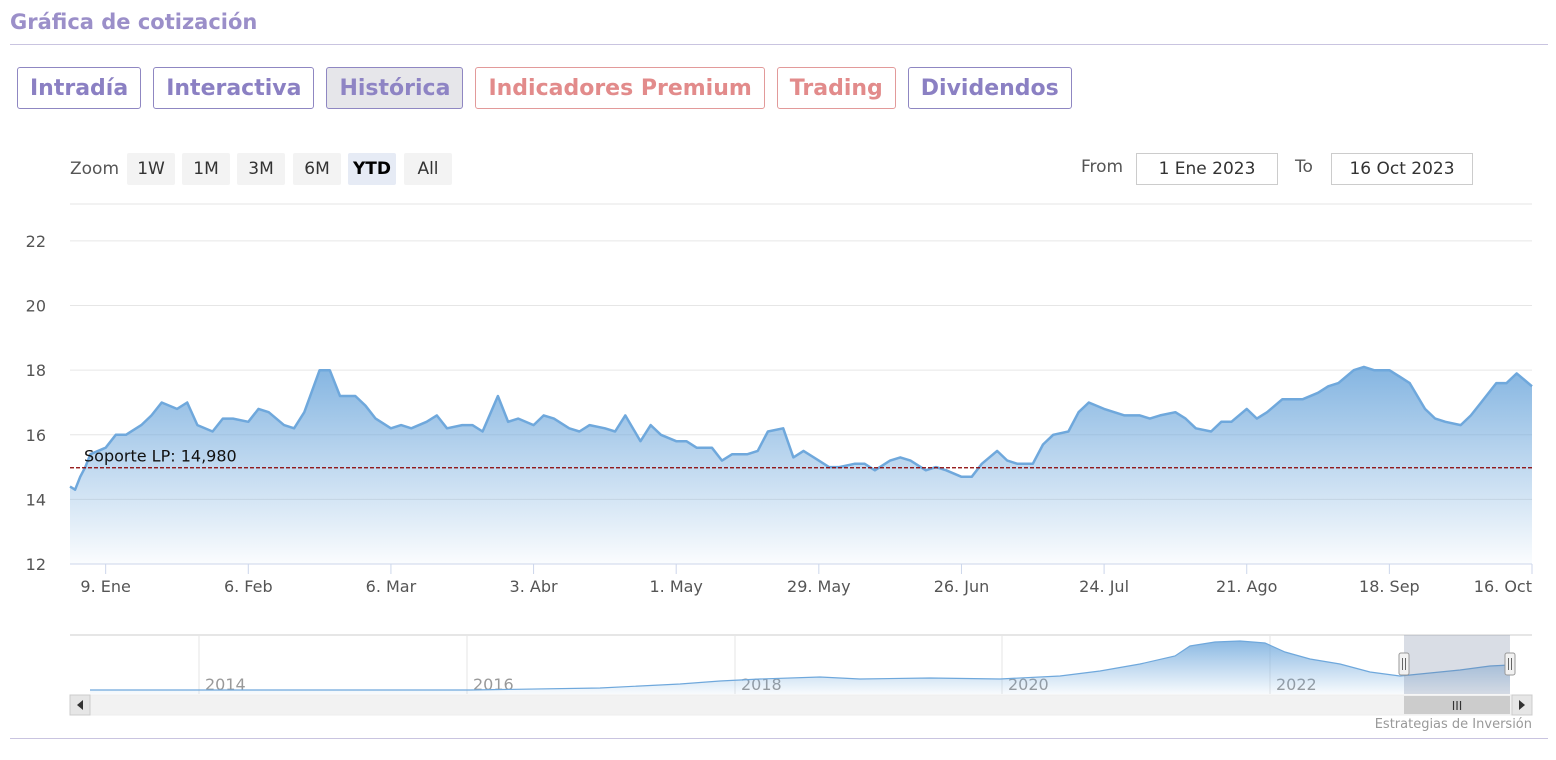  I want to click on navigator-year-label: 2014, so click(225, 684).